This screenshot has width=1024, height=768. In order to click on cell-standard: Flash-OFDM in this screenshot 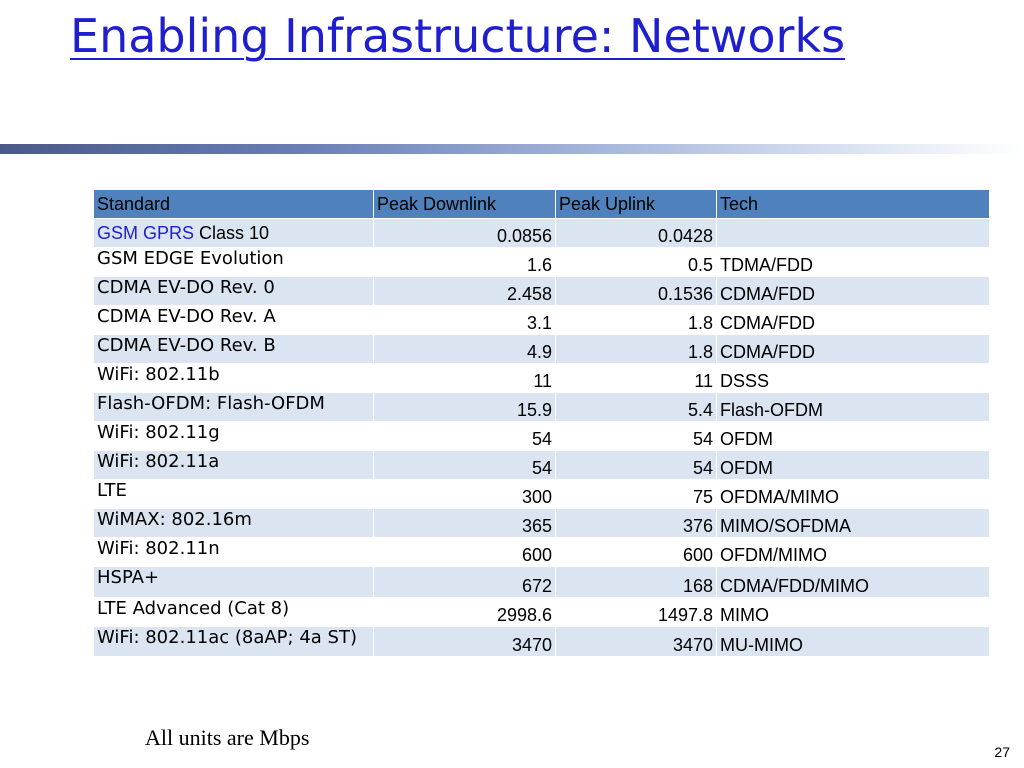, I will do `click(233, 407)`.